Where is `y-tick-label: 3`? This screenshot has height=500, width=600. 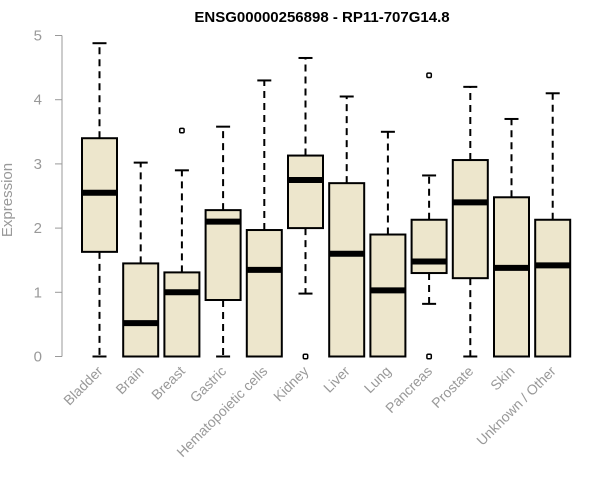
y-tick-label: 3 is located at coordinates (38, 164).